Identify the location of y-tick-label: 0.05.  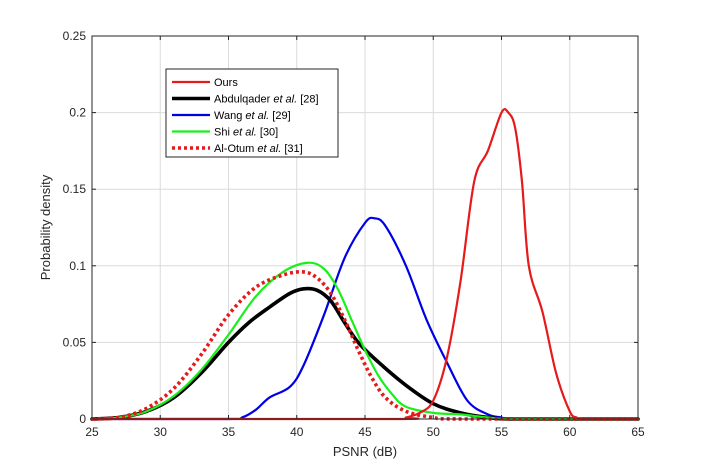
(75, 342).